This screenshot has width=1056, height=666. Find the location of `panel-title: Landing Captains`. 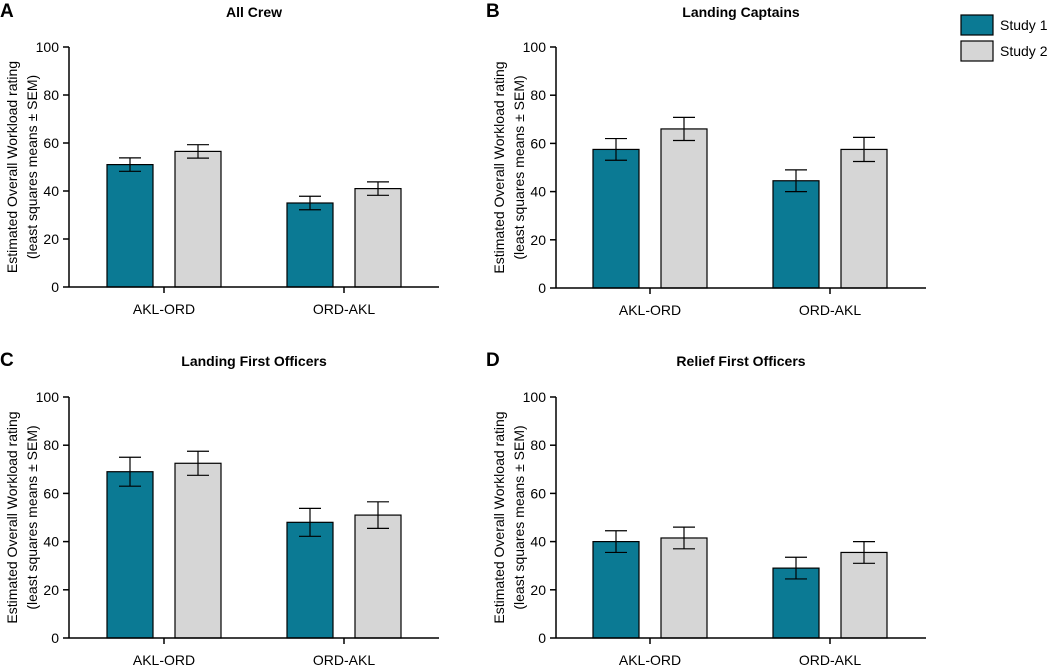

panel-title: Landing Captains is located at coordinates (741, 12).